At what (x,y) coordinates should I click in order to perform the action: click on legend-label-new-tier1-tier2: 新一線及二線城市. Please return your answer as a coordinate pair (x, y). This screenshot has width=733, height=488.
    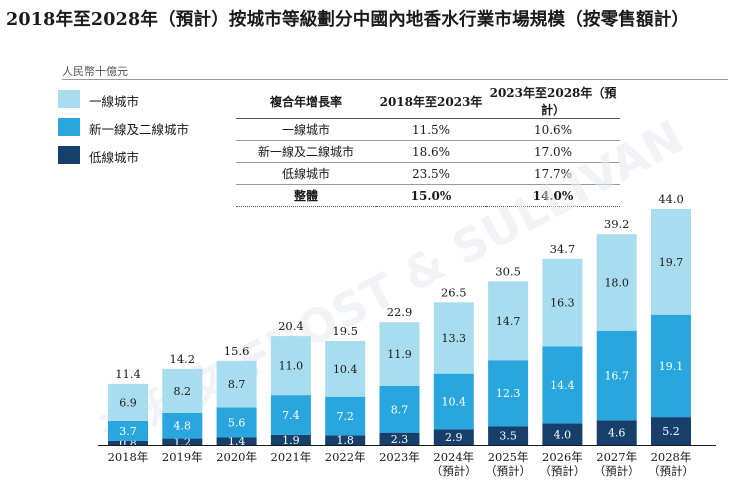
    Looking at the image, I should click on (139, 129).